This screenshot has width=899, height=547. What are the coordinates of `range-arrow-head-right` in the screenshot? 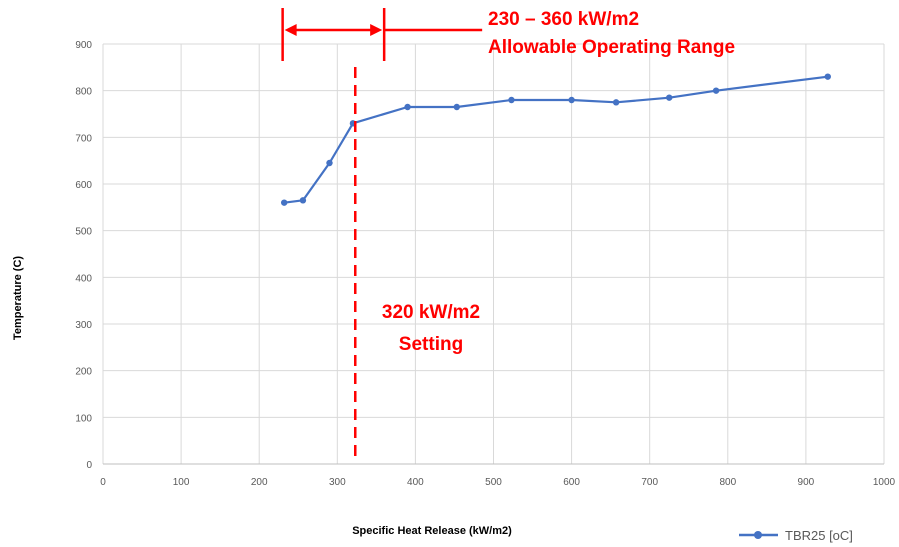 It's located at (376, 30).